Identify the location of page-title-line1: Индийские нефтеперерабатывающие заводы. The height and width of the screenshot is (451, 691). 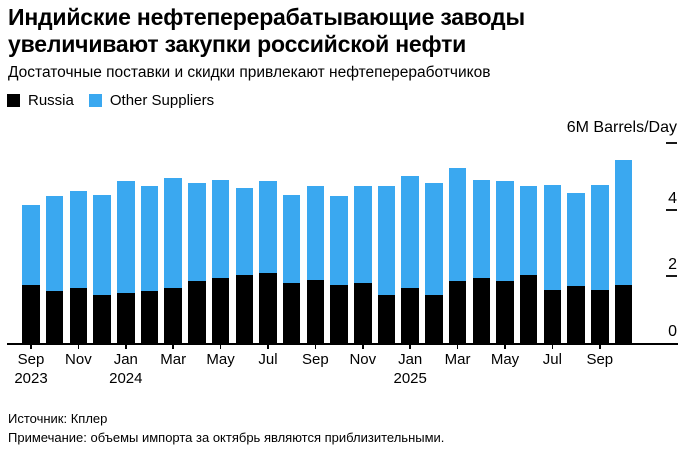
(266, 17).